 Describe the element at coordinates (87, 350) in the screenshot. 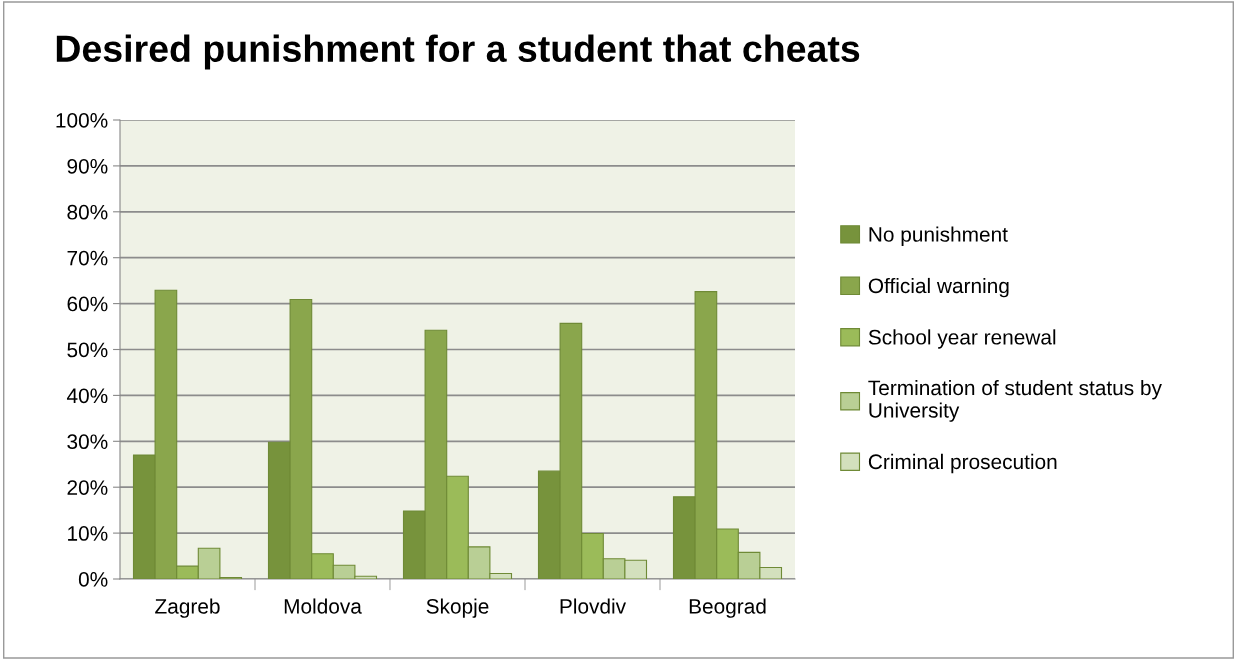

I see `y-tick-label: 50%` at that location.